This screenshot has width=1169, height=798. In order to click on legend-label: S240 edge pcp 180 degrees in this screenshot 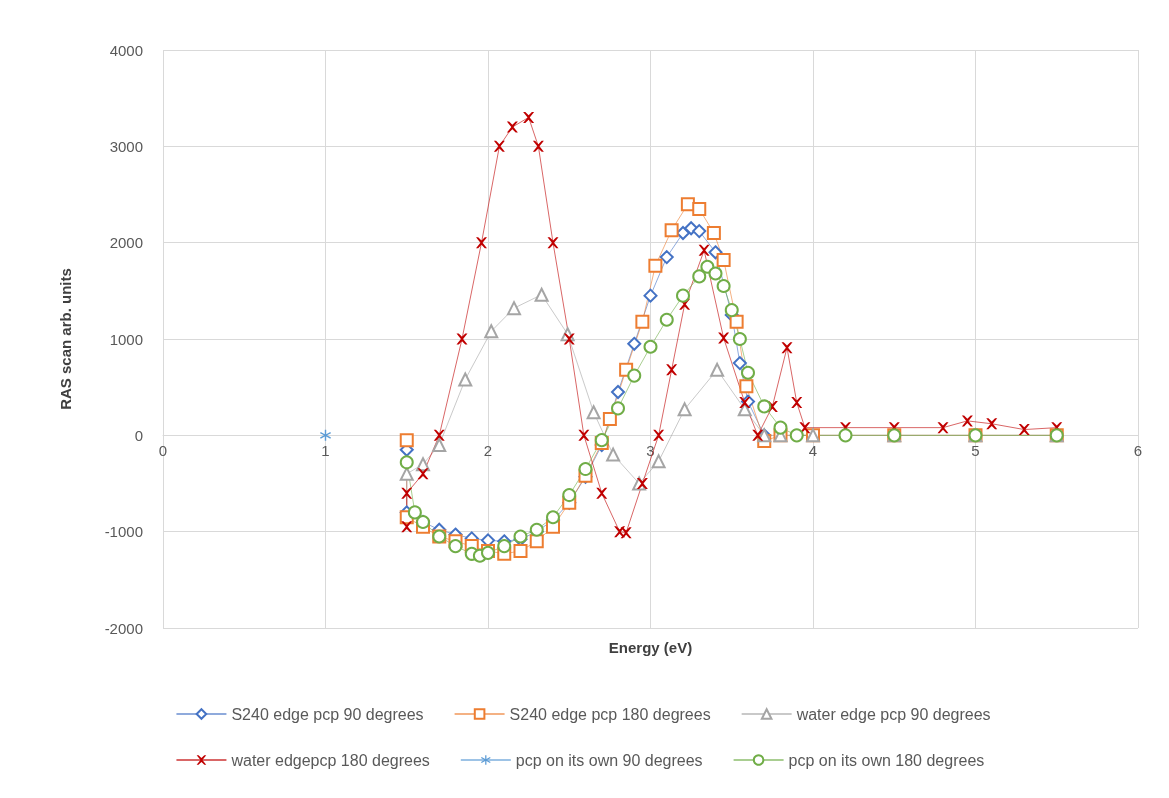, I will do `click(610, 714)`.